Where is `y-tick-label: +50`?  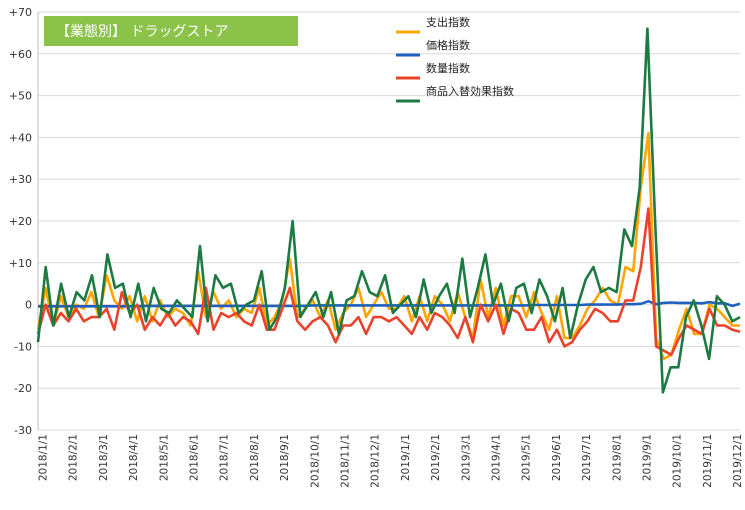
y-tick-label: +50 is located at coordinates (20, 96).